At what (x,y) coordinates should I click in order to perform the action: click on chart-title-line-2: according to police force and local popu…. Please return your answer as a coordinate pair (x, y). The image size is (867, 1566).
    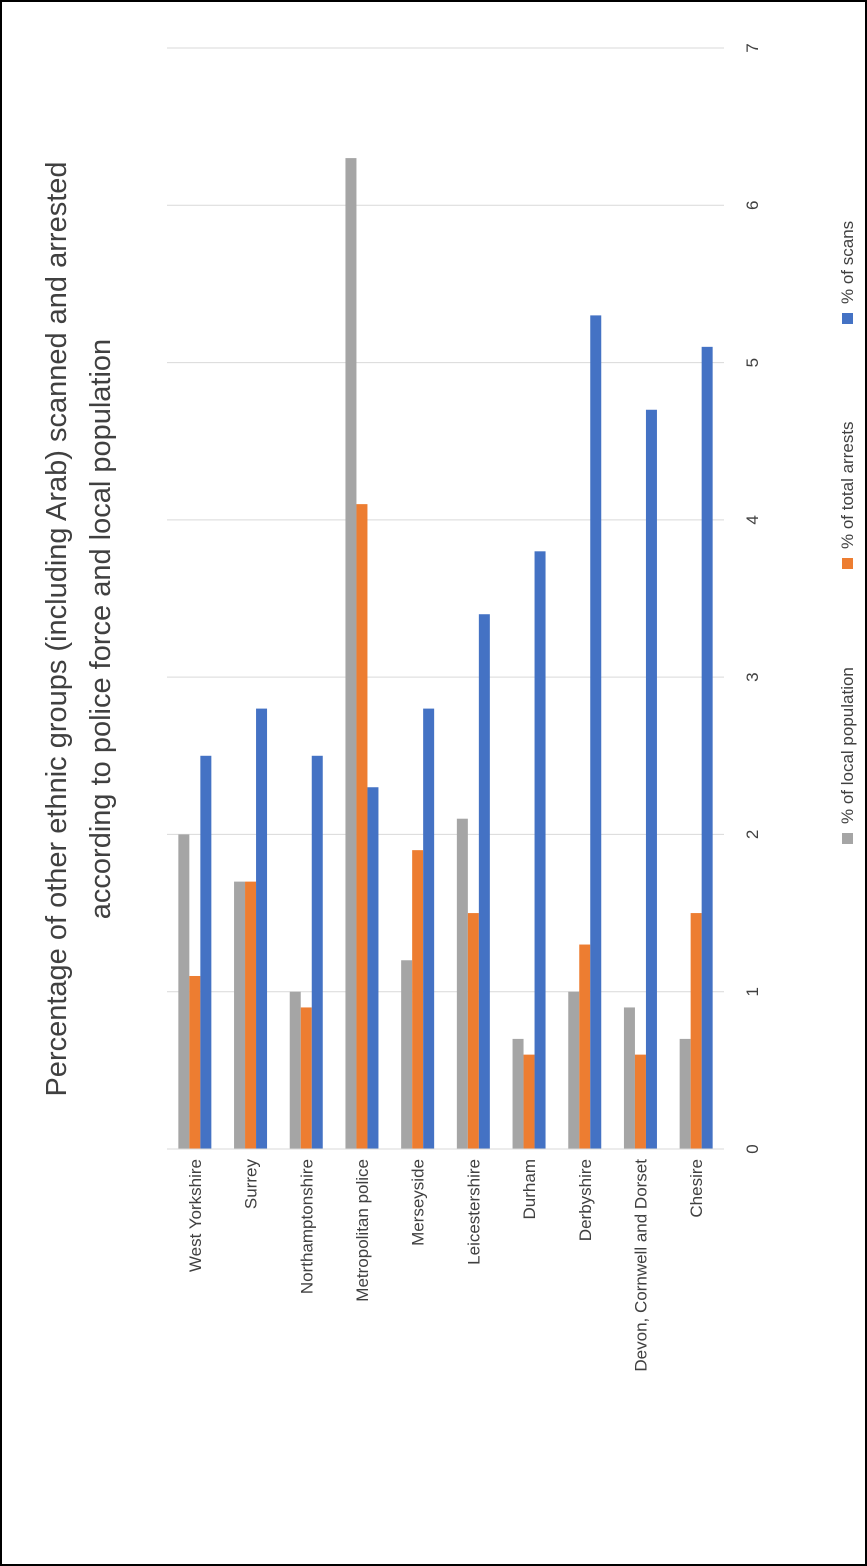
    Looking at the image, I should click on (101, 629).